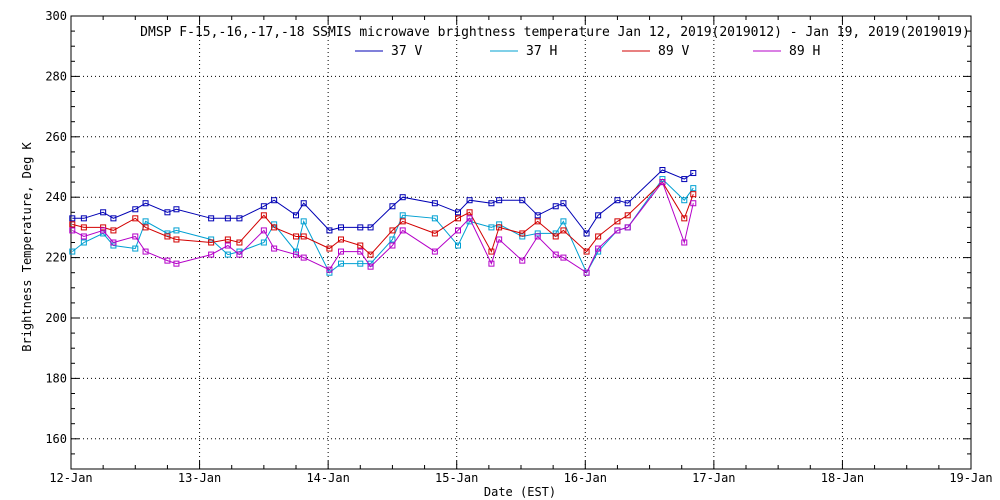 This screenshot has height=500, width=1000. Describe the element at coordinates (970, 478) in the screenshot. I see `x-tick-label: 19-Jan` at that location.